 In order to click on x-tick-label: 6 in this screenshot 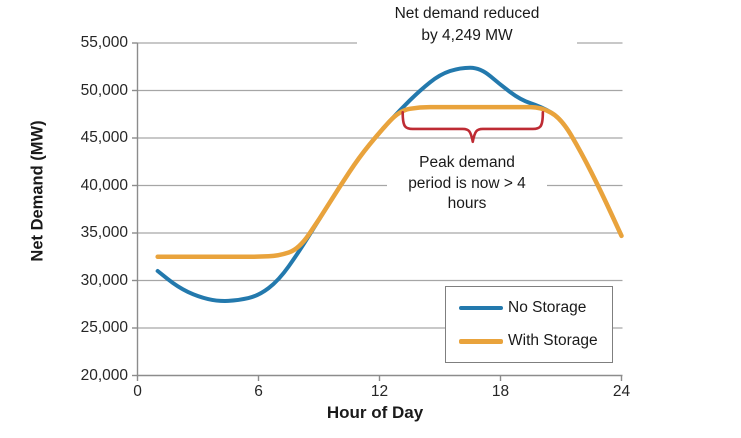, I will do `click(258, 391)`.